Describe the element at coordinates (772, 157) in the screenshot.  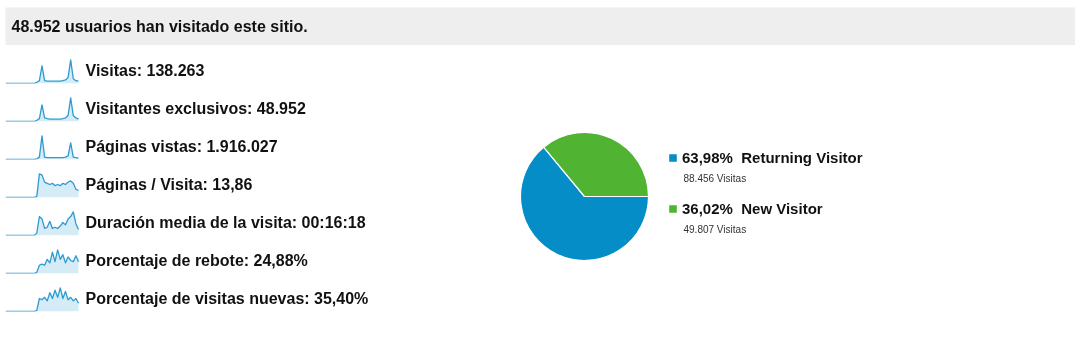
I see `legend-label: 63,98% Returning Visitor` at that location.